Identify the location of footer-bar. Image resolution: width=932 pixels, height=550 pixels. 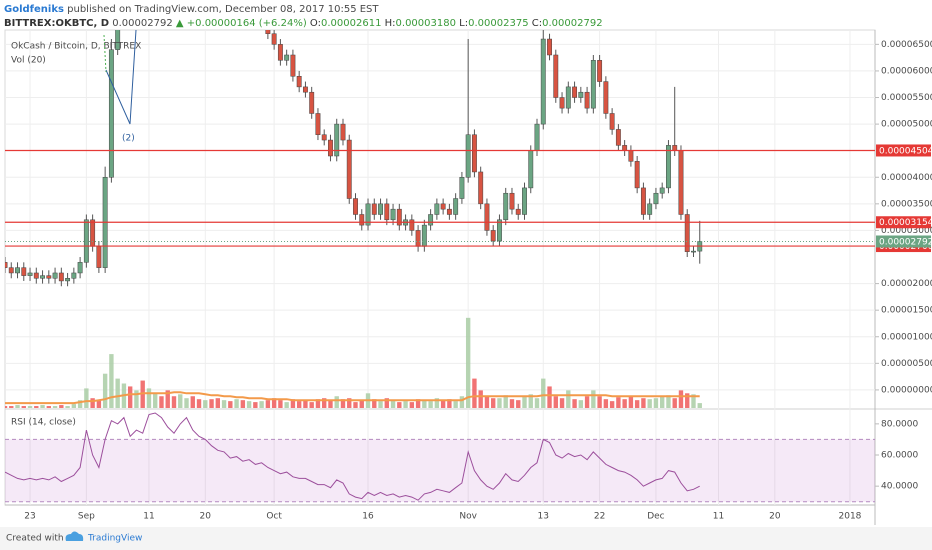
(466, 538).